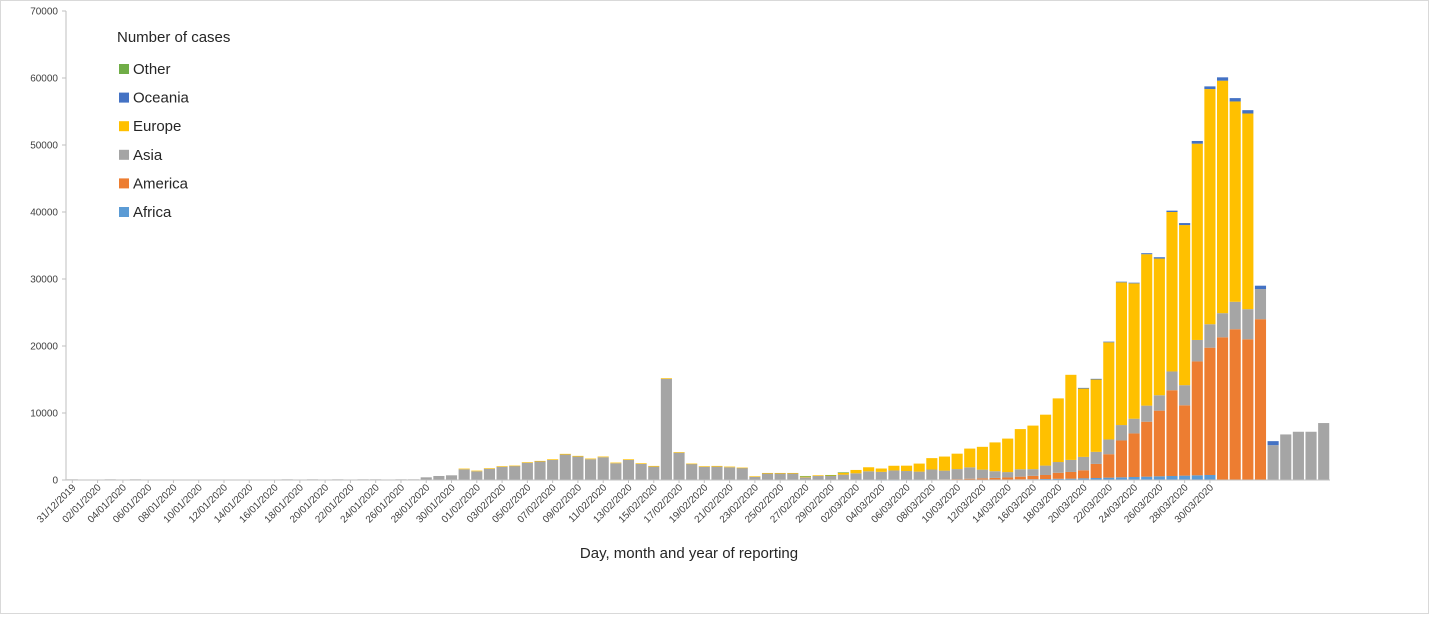 This screenshot has height=618, width=1429. What do you see at coordinates (44, 79) in the screenshot?
I see `y-tick-label: 60000` at bounding box center [44, 79].